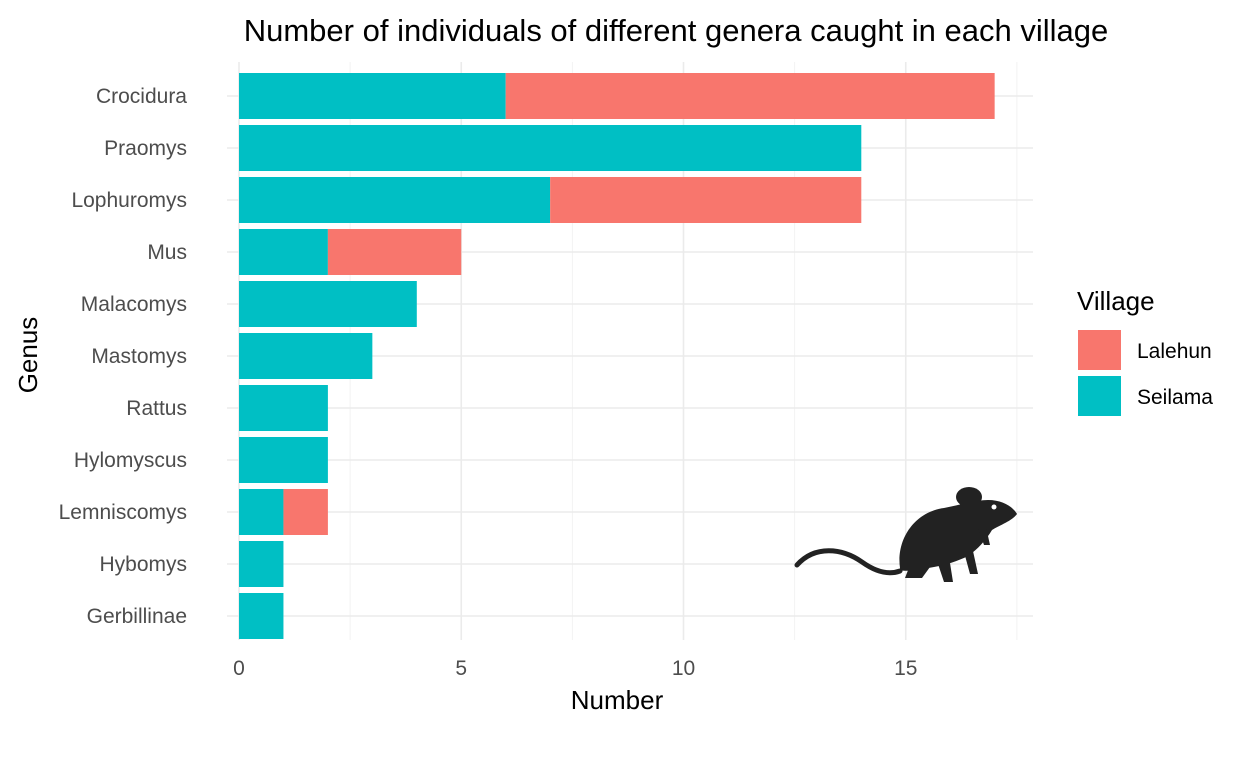  What do you see at coordinates (28, 355) in the screenshot?
I see `y-axis-title: Genus` at bounding box center [28, 355].